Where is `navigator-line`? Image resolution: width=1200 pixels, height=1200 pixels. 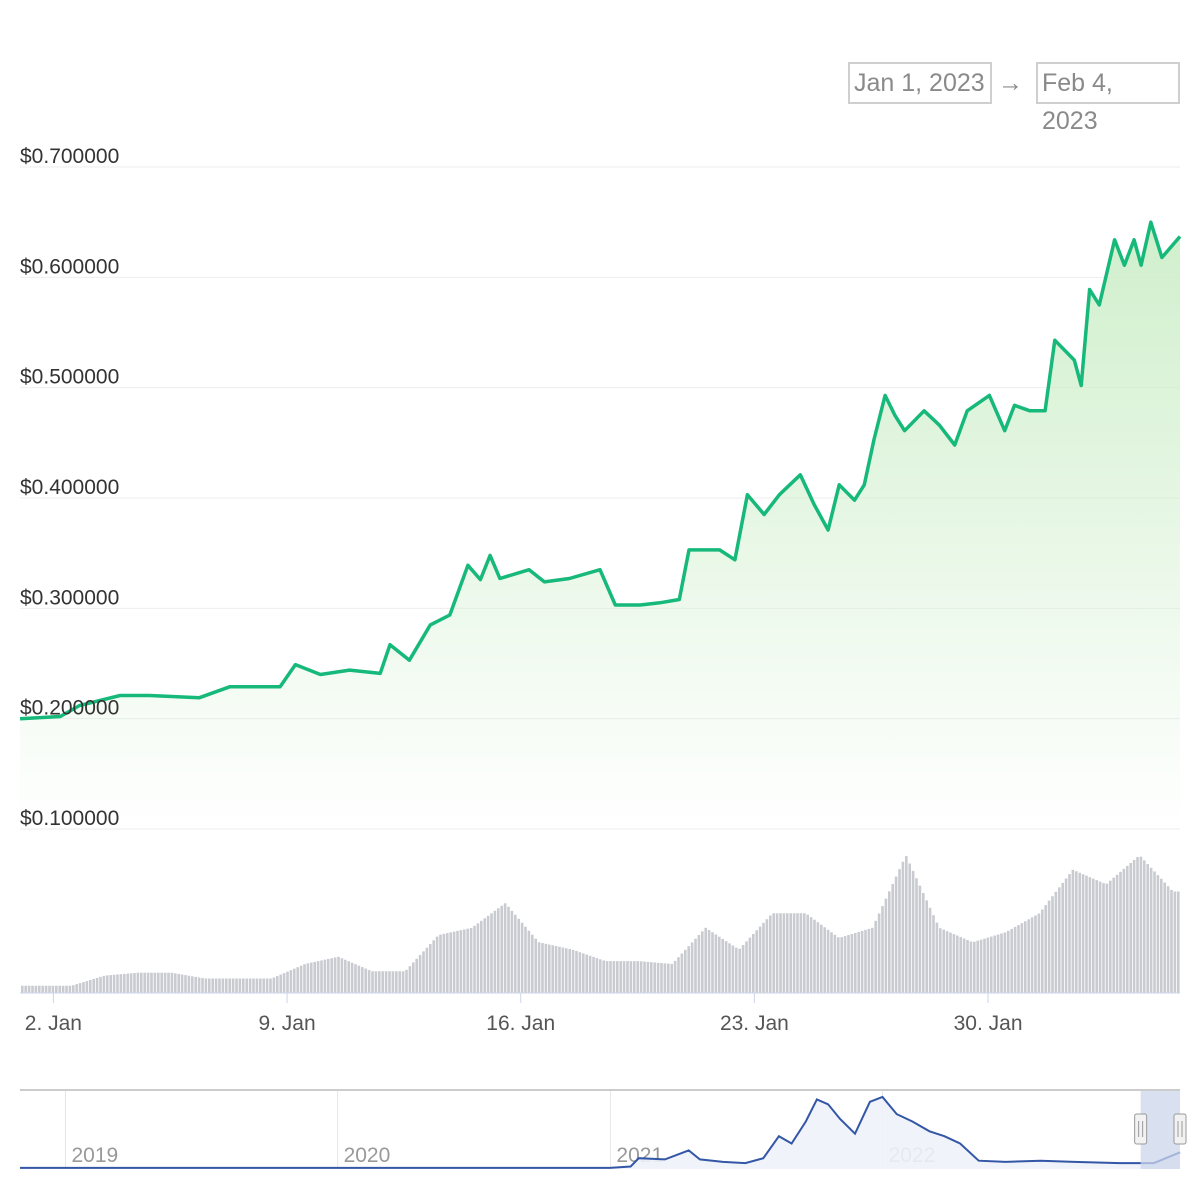
navigator-line is located at coordinates (600, 1132).